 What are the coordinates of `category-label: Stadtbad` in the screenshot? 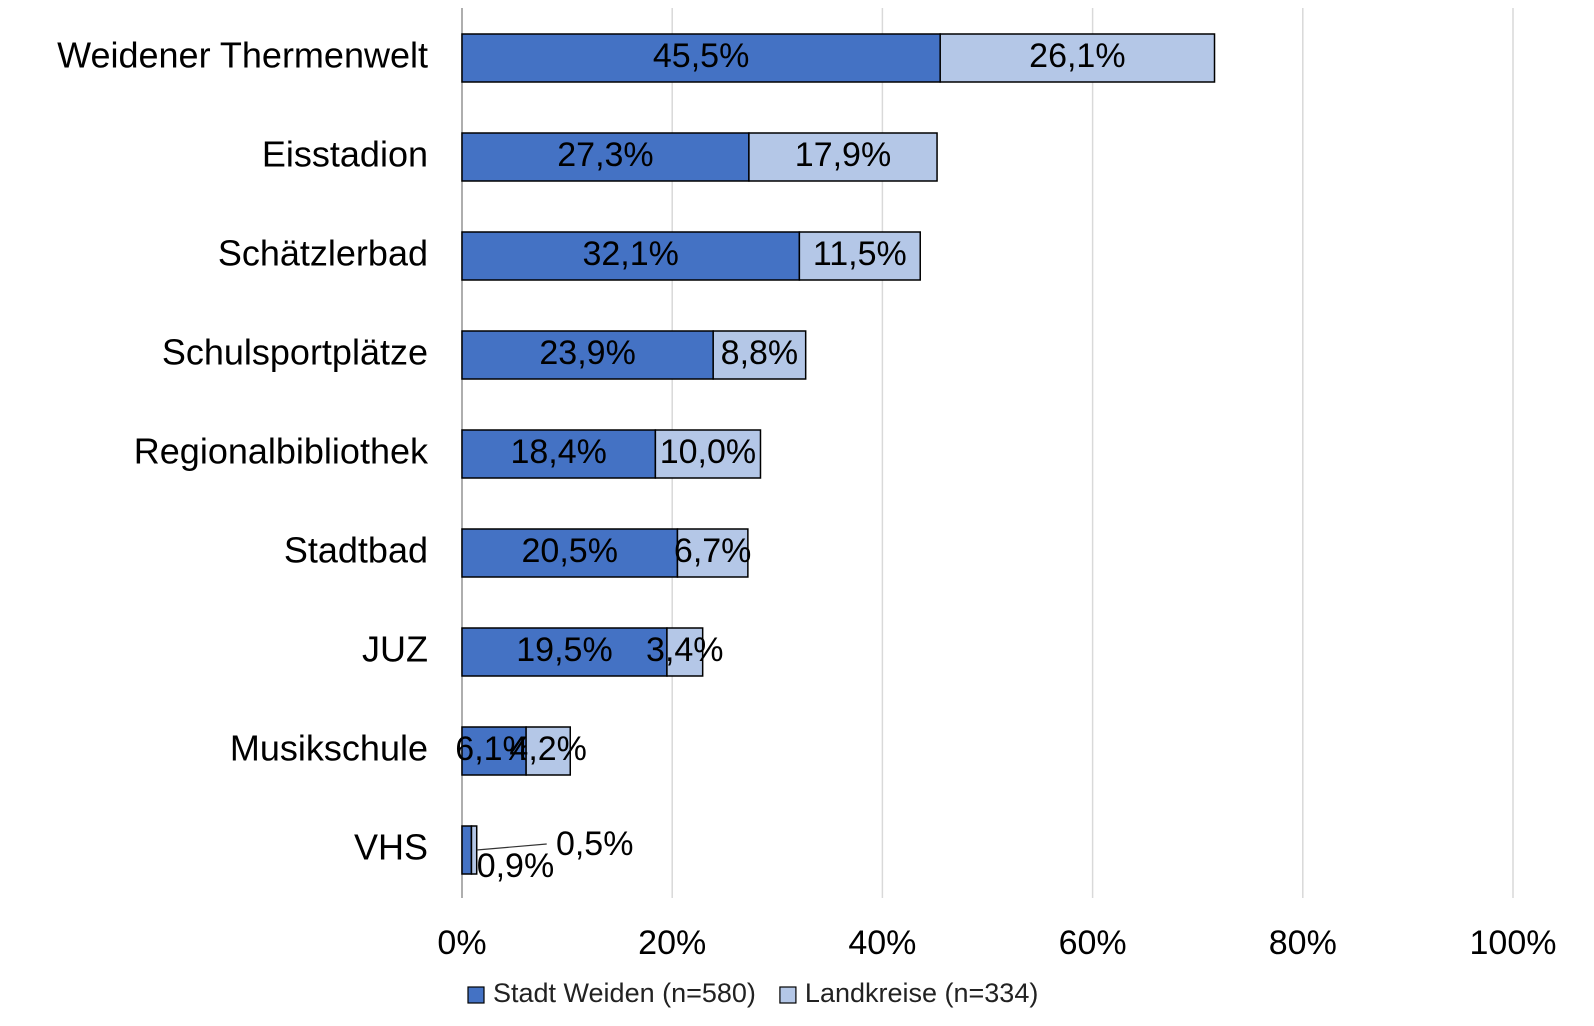 It's located at (356, 550).